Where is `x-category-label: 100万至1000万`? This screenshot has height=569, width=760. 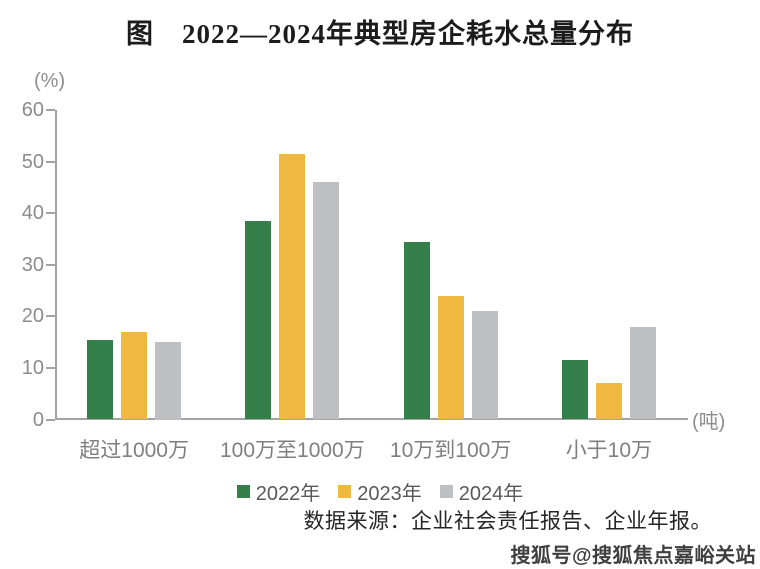 x-category-label: 100万至1000万 is located at coordinates (292, 450).